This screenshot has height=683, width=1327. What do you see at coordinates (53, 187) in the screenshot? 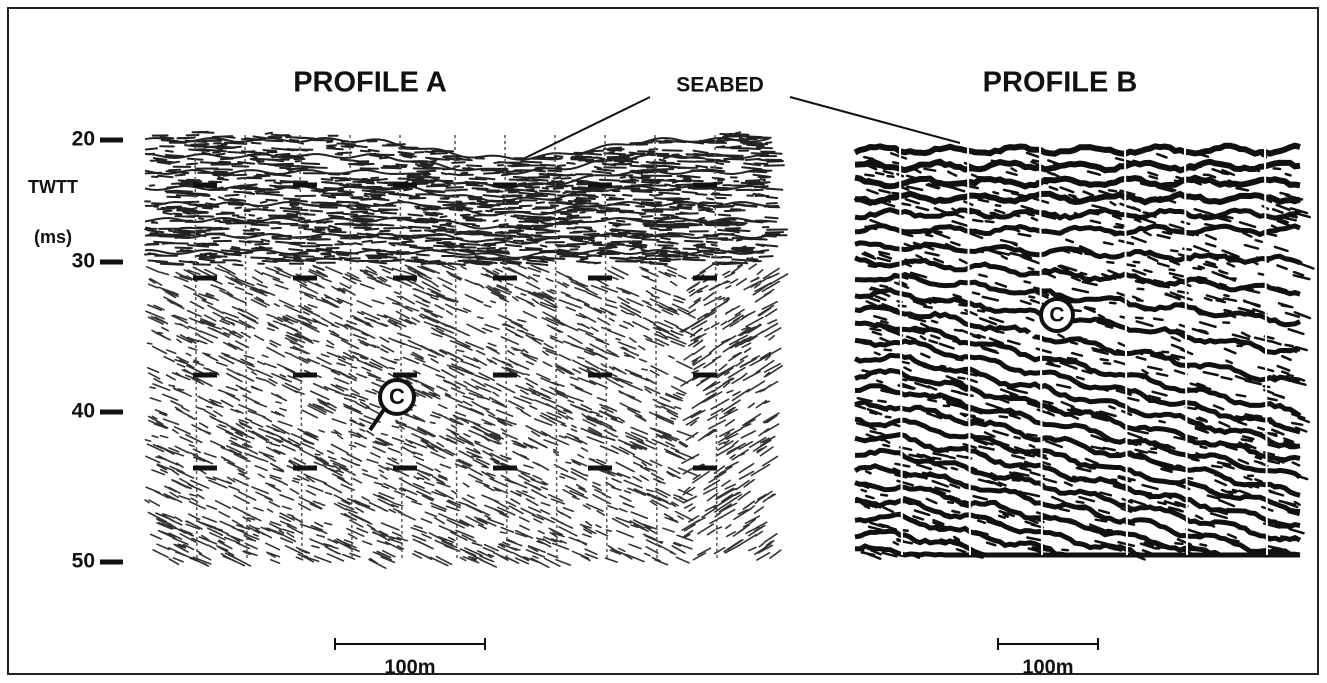
I see `axis-label: TWTT` at bounding box center [53, 187].